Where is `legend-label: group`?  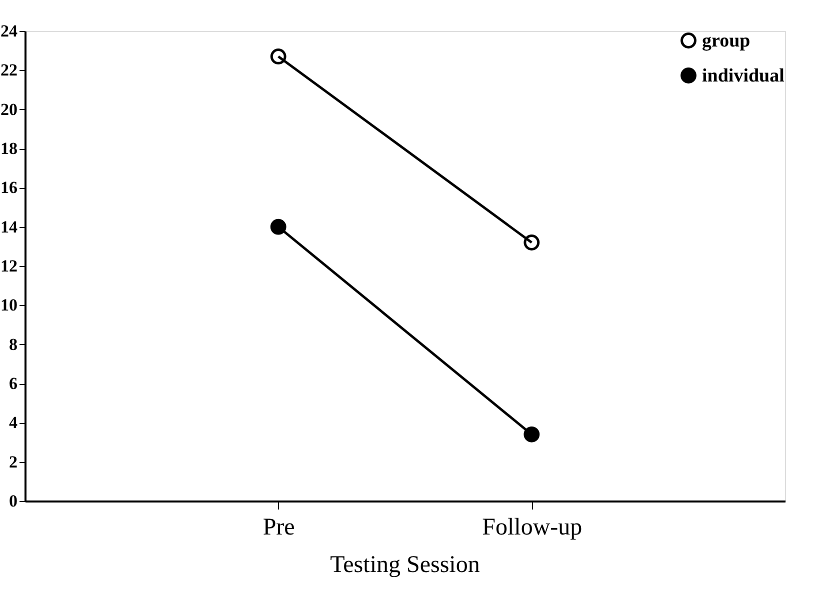
legend-label: group is located at coordinates (726, 41).